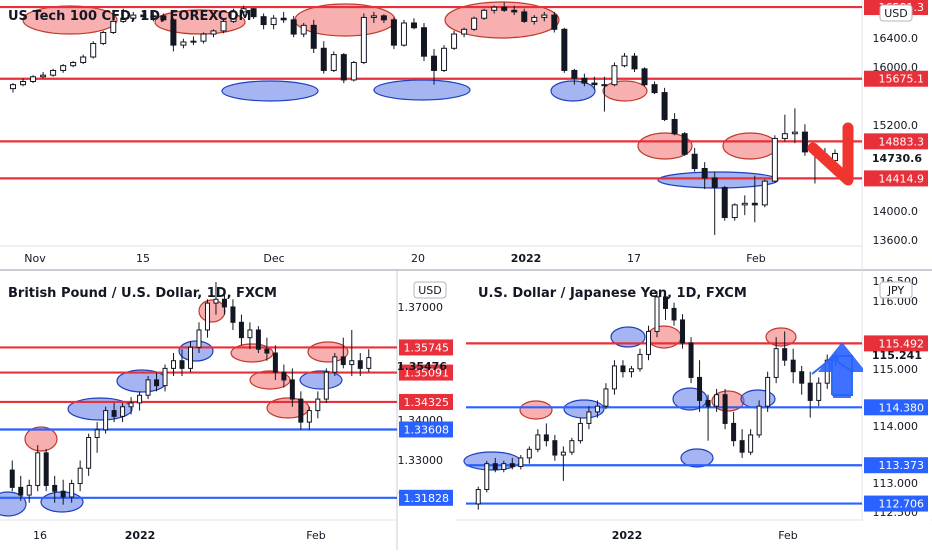 Image resolution: width=932 pixels, height=554 pixels. I want to click on y-tick-label: 14000.0, so click(896, 211).